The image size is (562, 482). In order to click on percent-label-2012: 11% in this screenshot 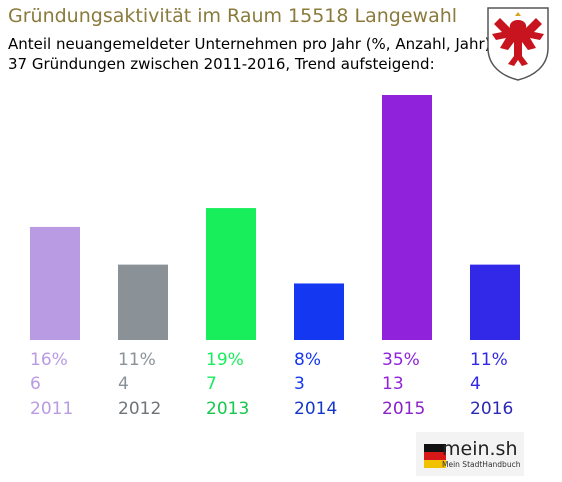, I will do `click(137, 360)`.